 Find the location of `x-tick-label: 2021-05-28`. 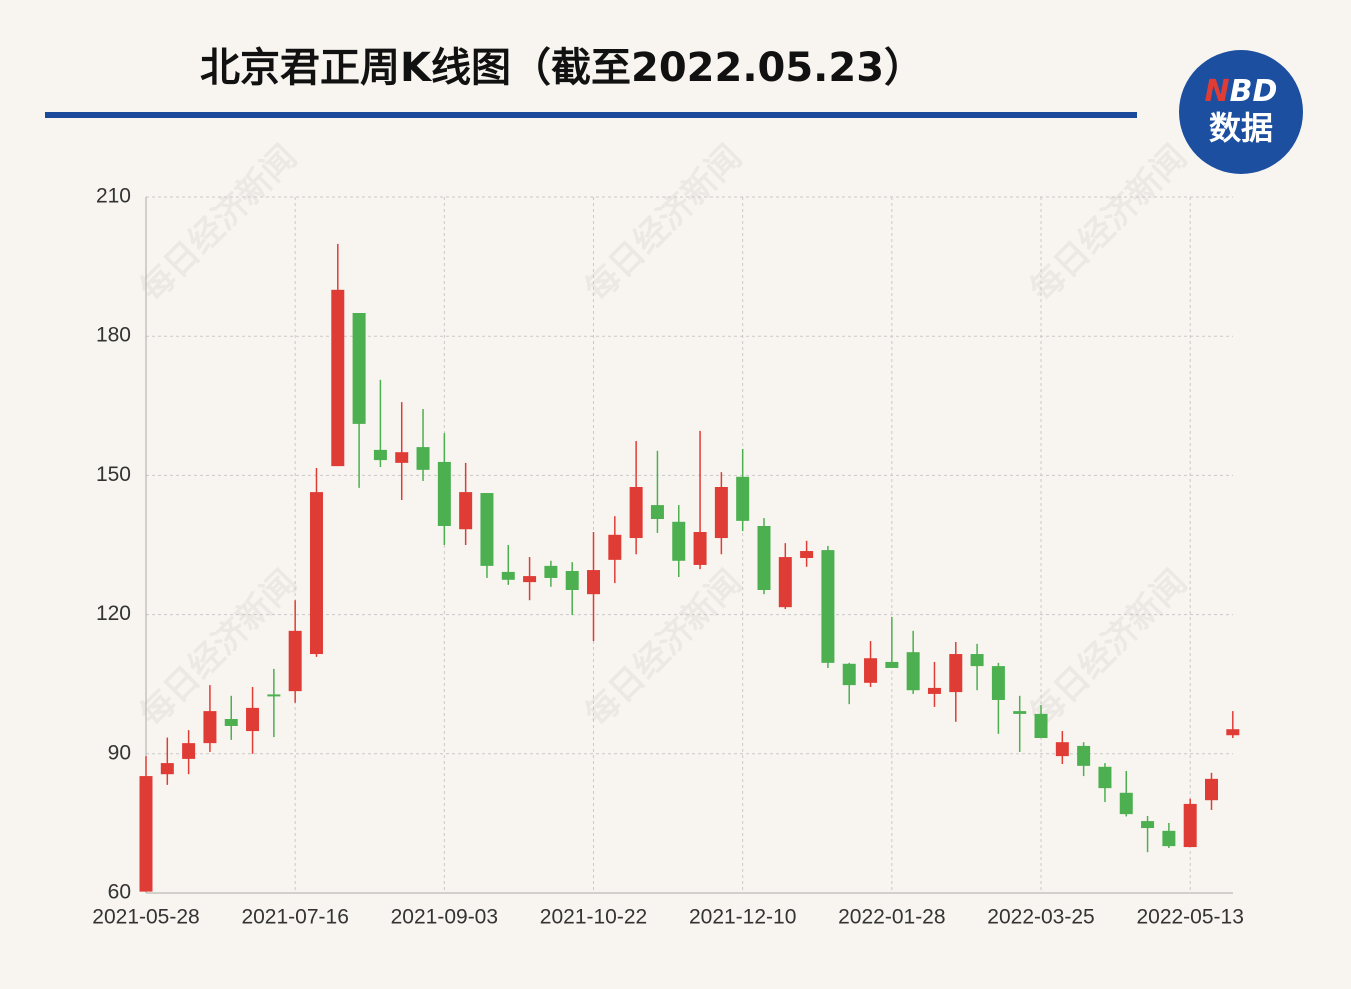

x-tick-label: 2021-05-28 is located at coordinates (145, 917).